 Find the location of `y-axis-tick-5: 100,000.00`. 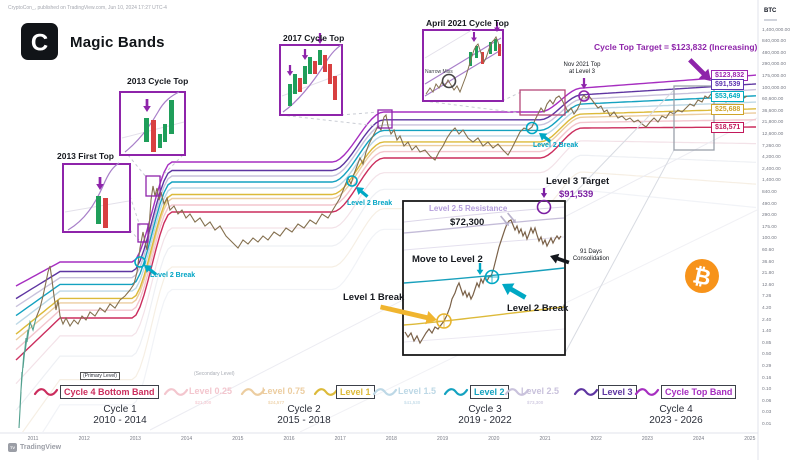

y-axis-tick-5: 100,000.00 is located at coordinates (774, 88).